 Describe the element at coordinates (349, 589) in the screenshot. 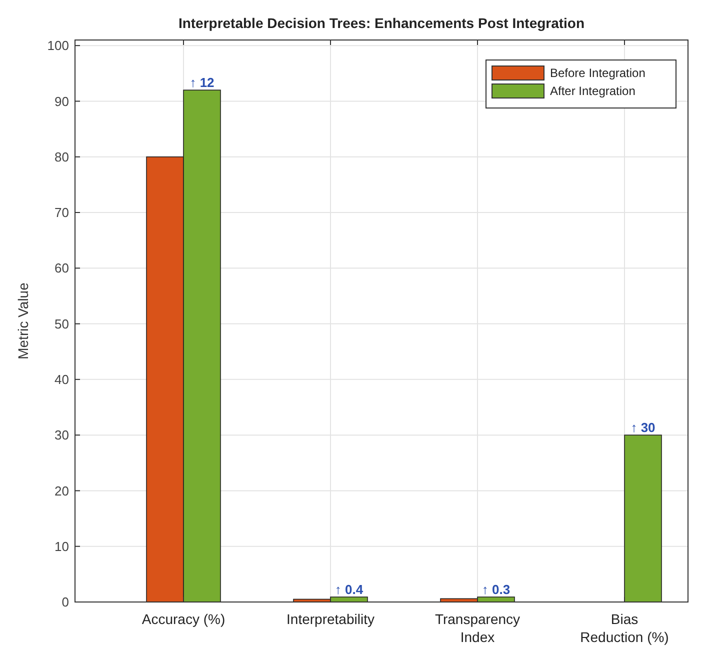

I see `annotation: ↑ 0.4` at that location.